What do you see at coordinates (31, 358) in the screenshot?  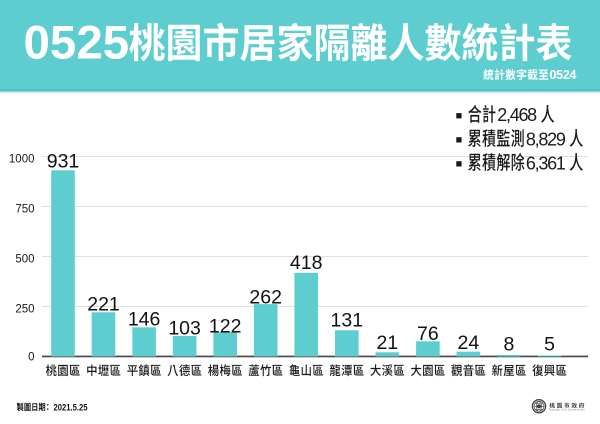 I see `svg-text: 0` at bounding box center [31, 358].